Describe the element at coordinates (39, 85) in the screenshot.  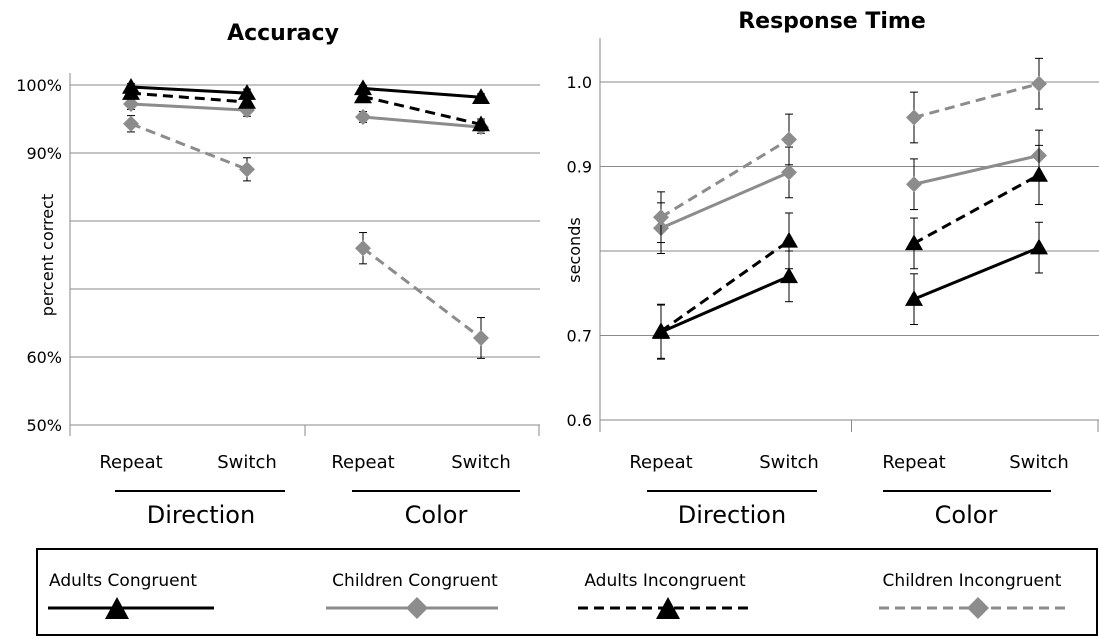
I see `y-tick-label: 100%` at that location.